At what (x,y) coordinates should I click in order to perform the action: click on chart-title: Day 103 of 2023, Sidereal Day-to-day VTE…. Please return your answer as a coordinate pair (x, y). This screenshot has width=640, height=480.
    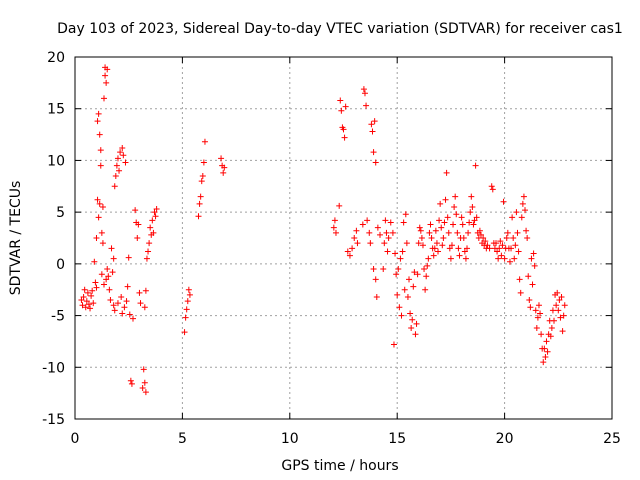
    Looking at the image, I should click on (340, 29).